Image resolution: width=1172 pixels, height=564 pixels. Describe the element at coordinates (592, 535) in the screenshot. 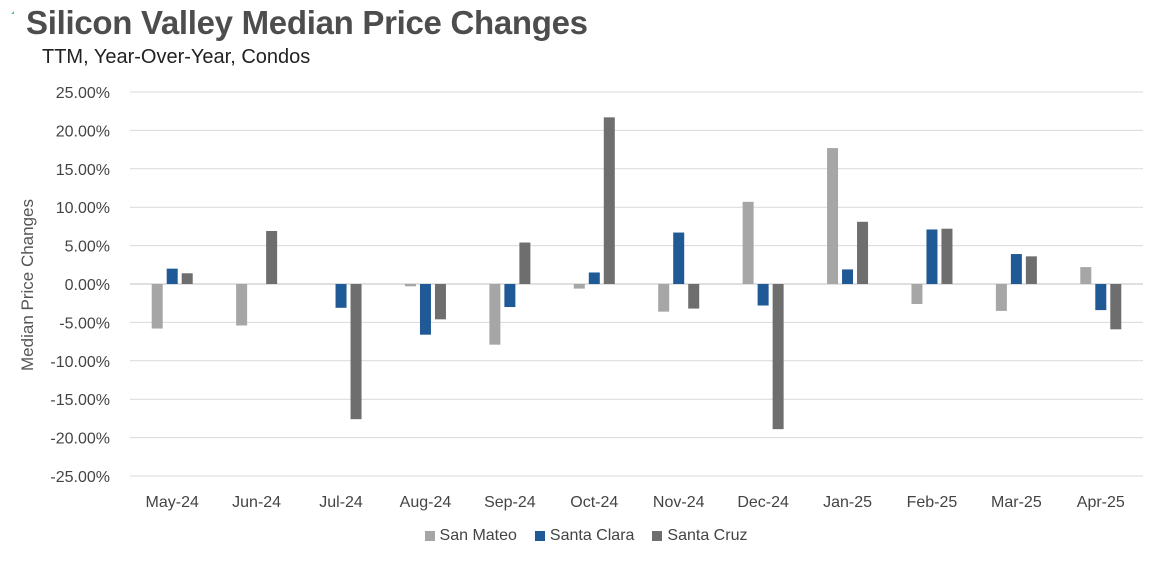

I see `legend-label: Santa Clara` at that location.